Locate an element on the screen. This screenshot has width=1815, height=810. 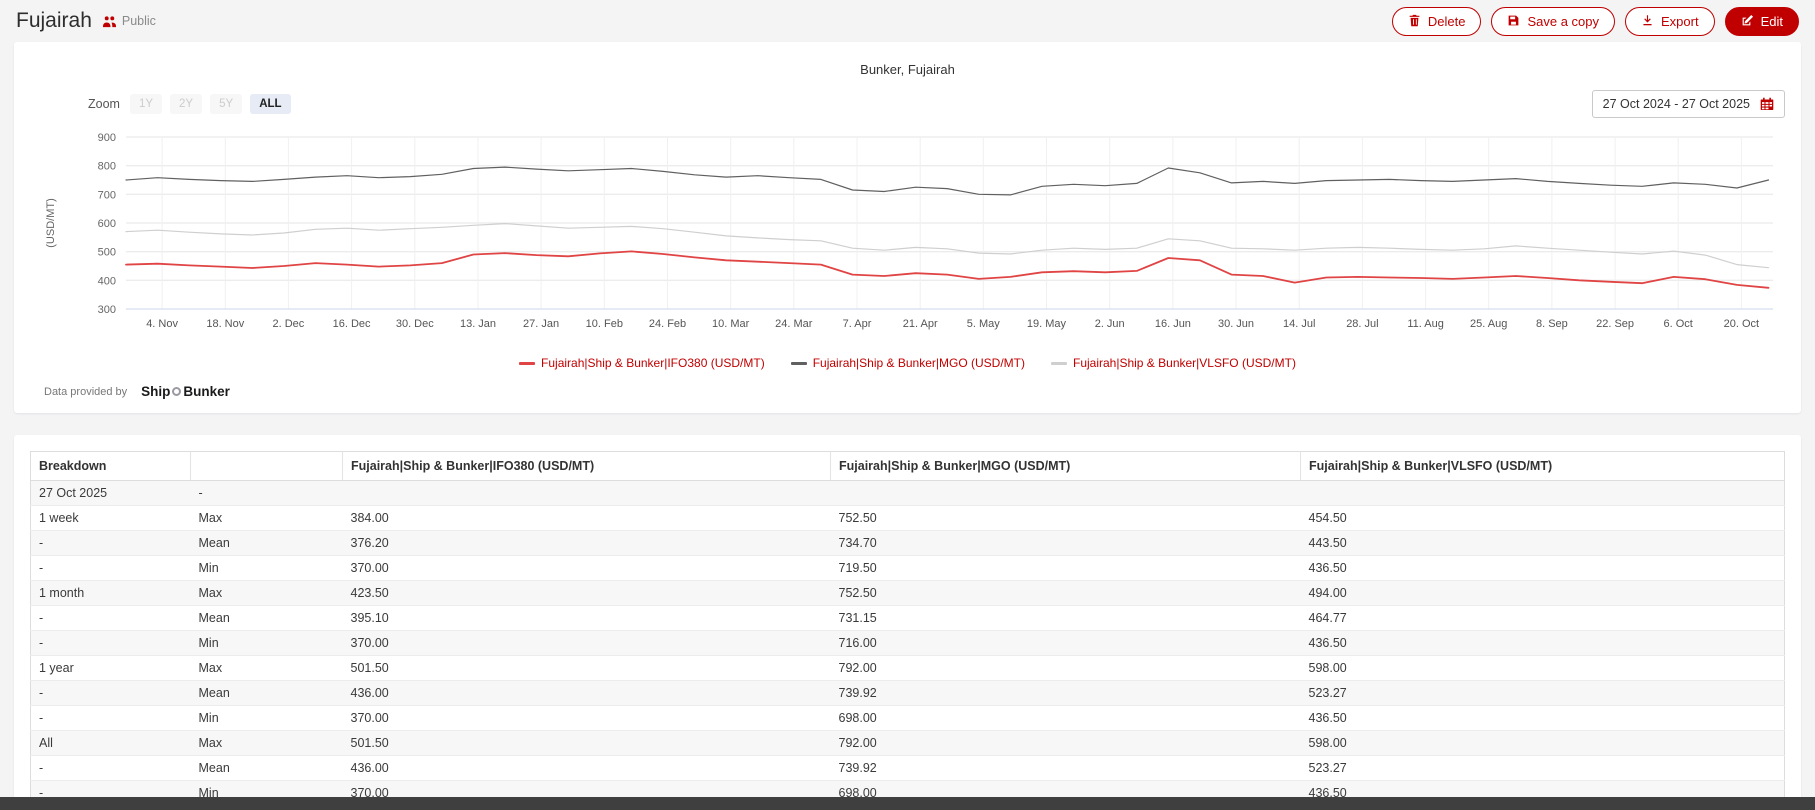
legend-label: Fujairah|Ship & Bunker|VLSFO (USD/MT) is located at coordinates (1184, 363).